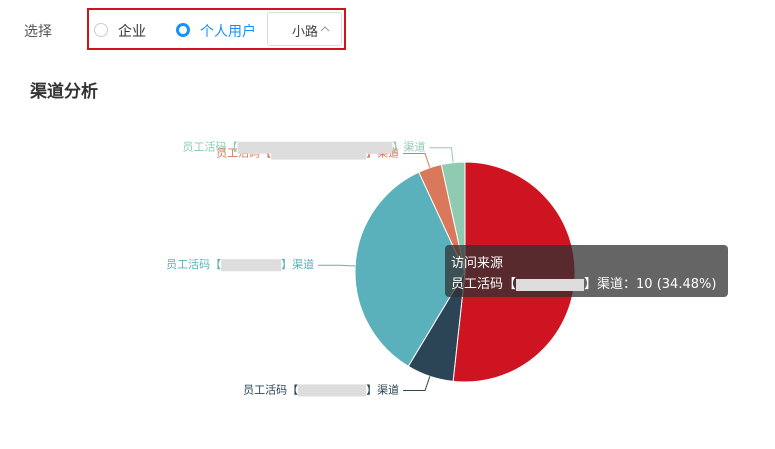  Describe the element at coordinates (484, 284) in the screenshot. I see `tooltip-text: 员工活码【` at that location.